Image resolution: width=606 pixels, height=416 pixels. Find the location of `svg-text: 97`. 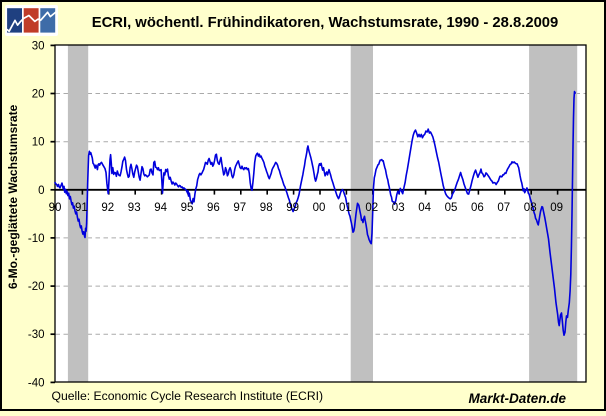

svg-text: 97 is located at coordinates (239, 208).